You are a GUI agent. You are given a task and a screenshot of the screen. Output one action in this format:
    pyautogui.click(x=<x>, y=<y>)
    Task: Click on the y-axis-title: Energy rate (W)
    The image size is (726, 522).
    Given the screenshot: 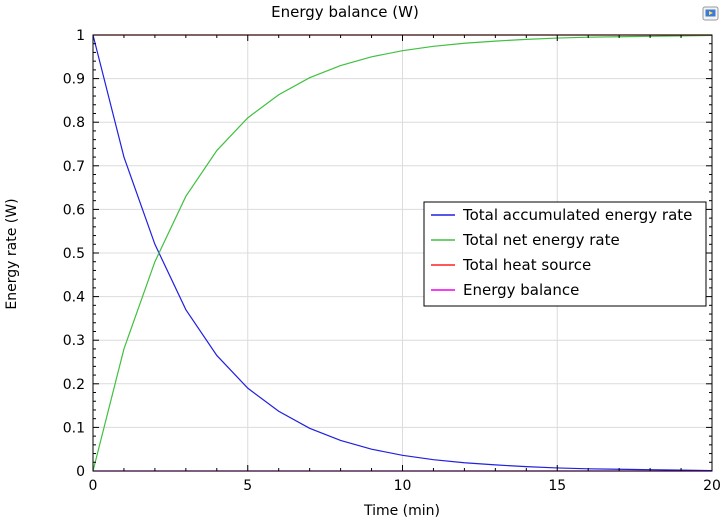 What is the action you would take?
    pyautogui.click(x=12, y=253)
    